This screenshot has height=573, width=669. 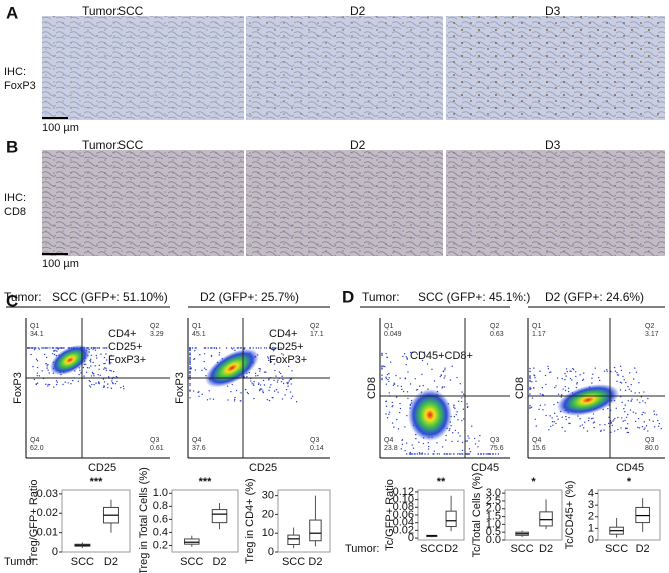 I want to click on y-axis-label: Tc/GFP+ Ratio, so click(x=390, y=515).